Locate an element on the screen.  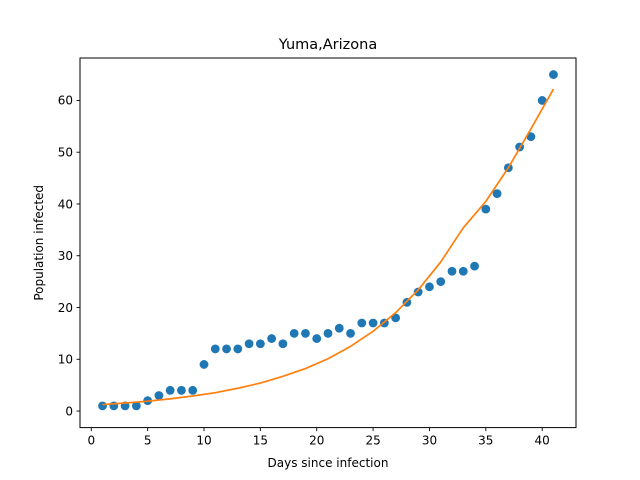
y-tick-label: 40 is located at coordinates (65, 204).